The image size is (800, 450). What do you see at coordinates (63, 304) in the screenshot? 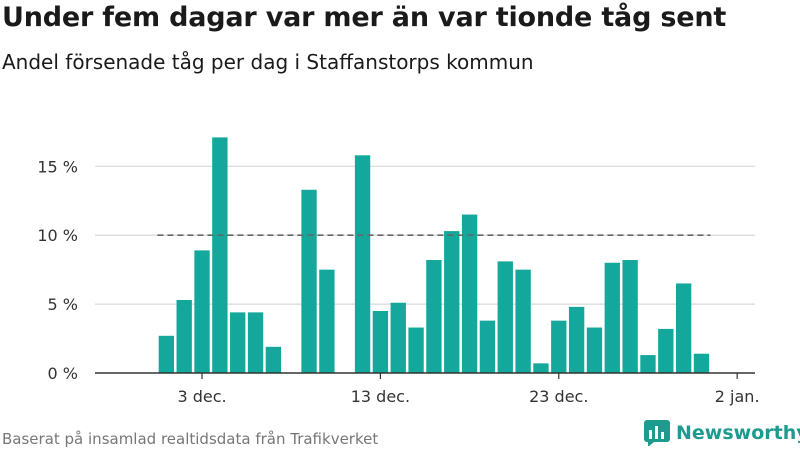
I see `y-tick-label: 5 %` at bounding box center [63, 304].